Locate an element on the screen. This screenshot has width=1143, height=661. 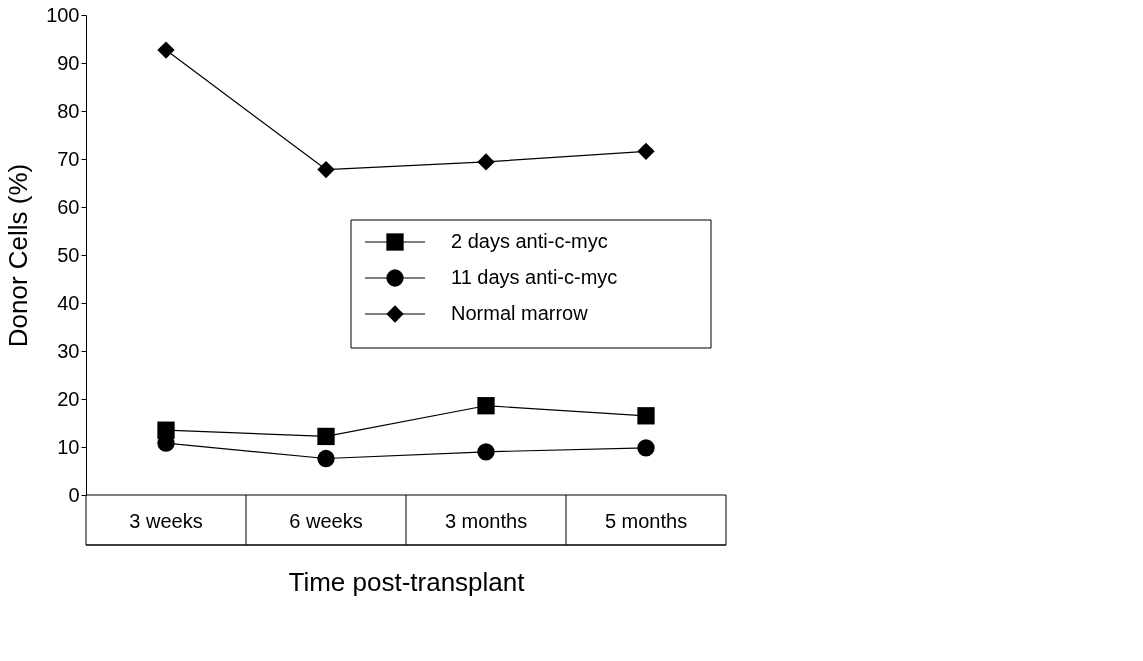
x-tick-label: 5 months is located at coordinates (646, 520).